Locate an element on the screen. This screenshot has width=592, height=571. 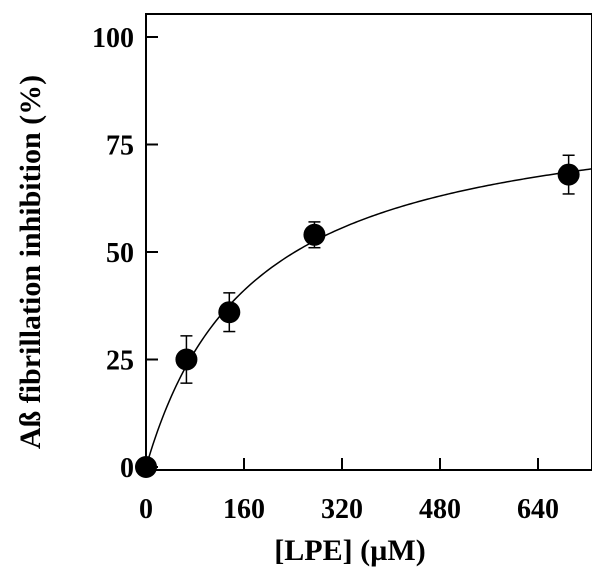
x-tick-label: 160 is located at coordinates (244, 509).